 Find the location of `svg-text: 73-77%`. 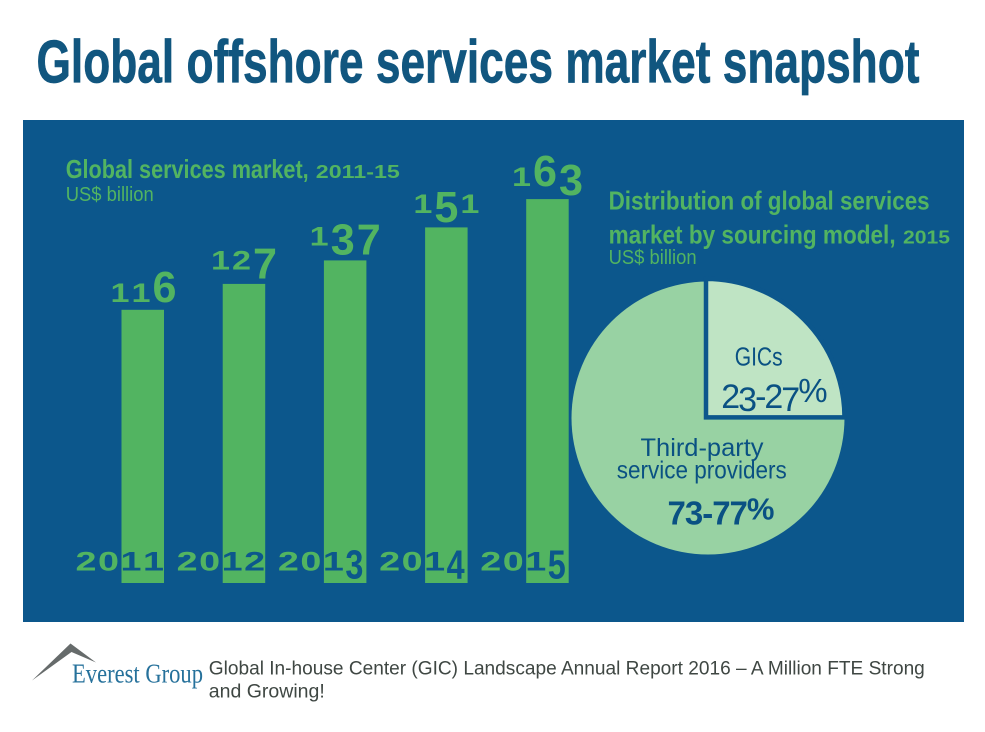

svg-text: 73-77% is located at coordinates (721, 512).